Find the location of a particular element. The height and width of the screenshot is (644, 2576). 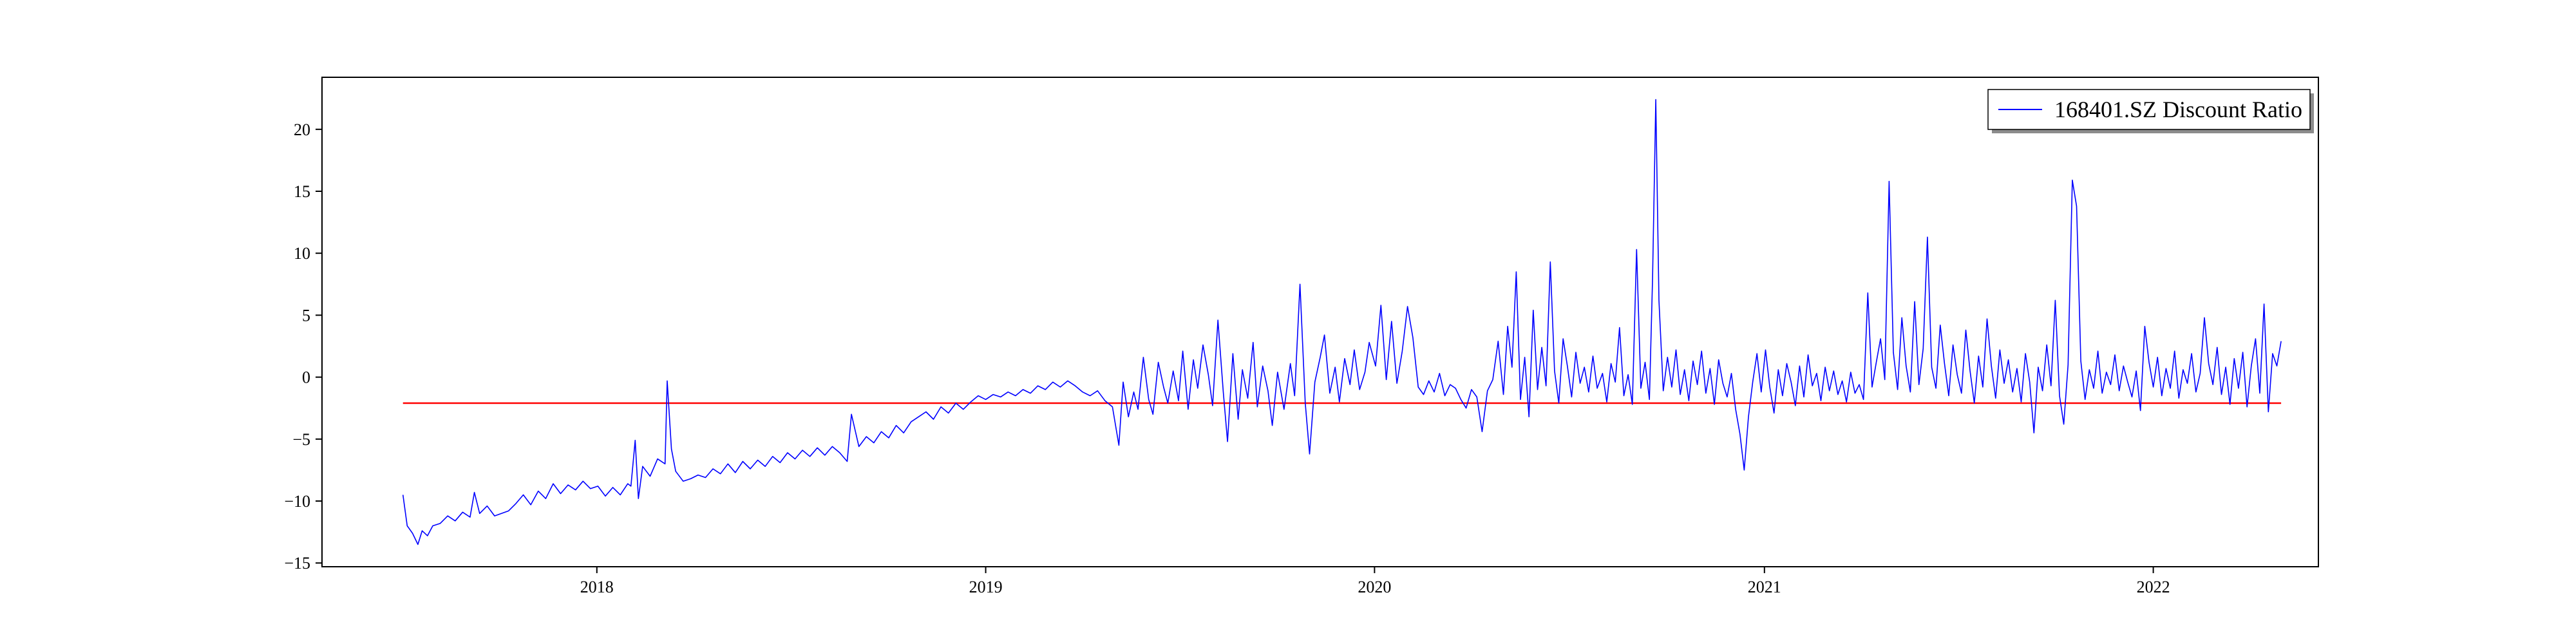

x-tick-label: 2019 is located at coordinates (986, 587).